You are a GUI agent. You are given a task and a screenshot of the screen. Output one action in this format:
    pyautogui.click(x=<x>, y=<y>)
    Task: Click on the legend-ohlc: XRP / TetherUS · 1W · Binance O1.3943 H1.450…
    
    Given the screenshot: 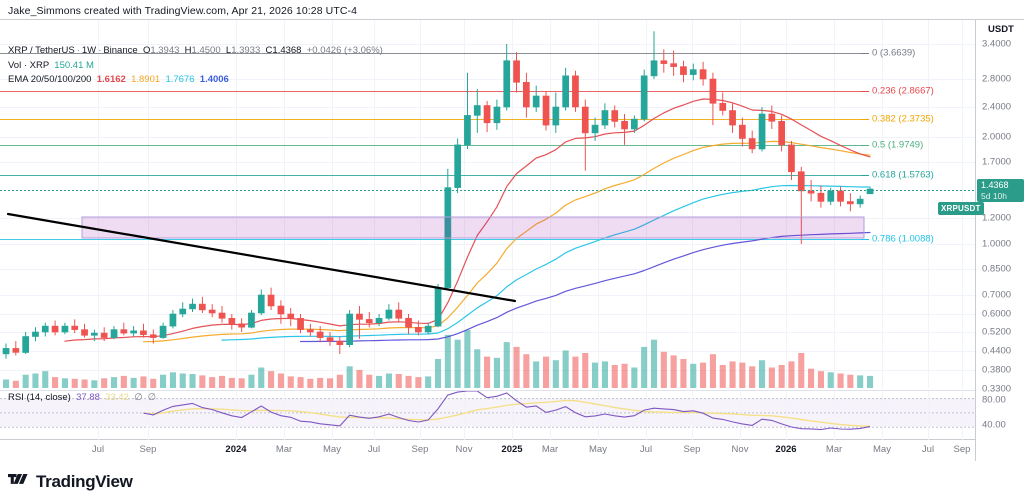 What is the action you would take?
    pyautogui.click(x=195, y=50)
    